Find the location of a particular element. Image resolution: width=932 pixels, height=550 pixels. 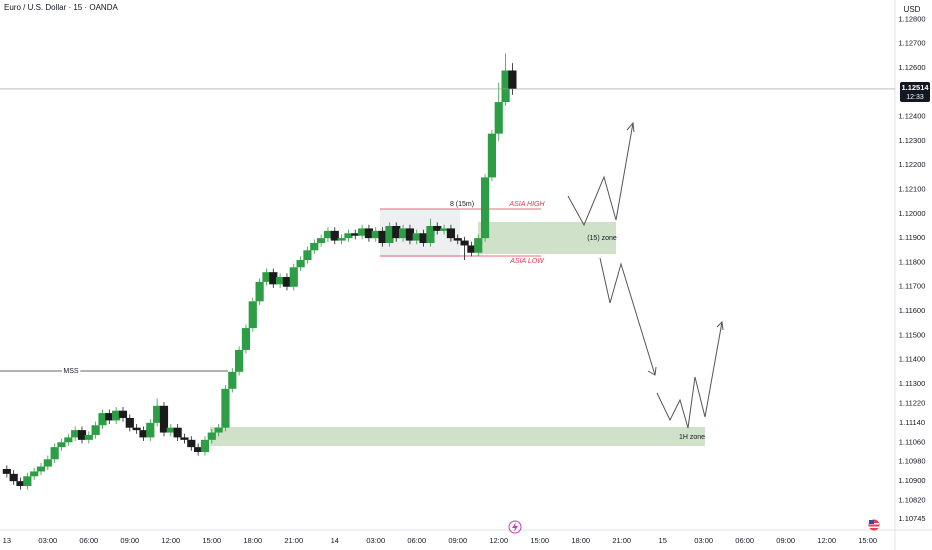

x-tick-label: 09:00 is located at coordinates (457, 540).